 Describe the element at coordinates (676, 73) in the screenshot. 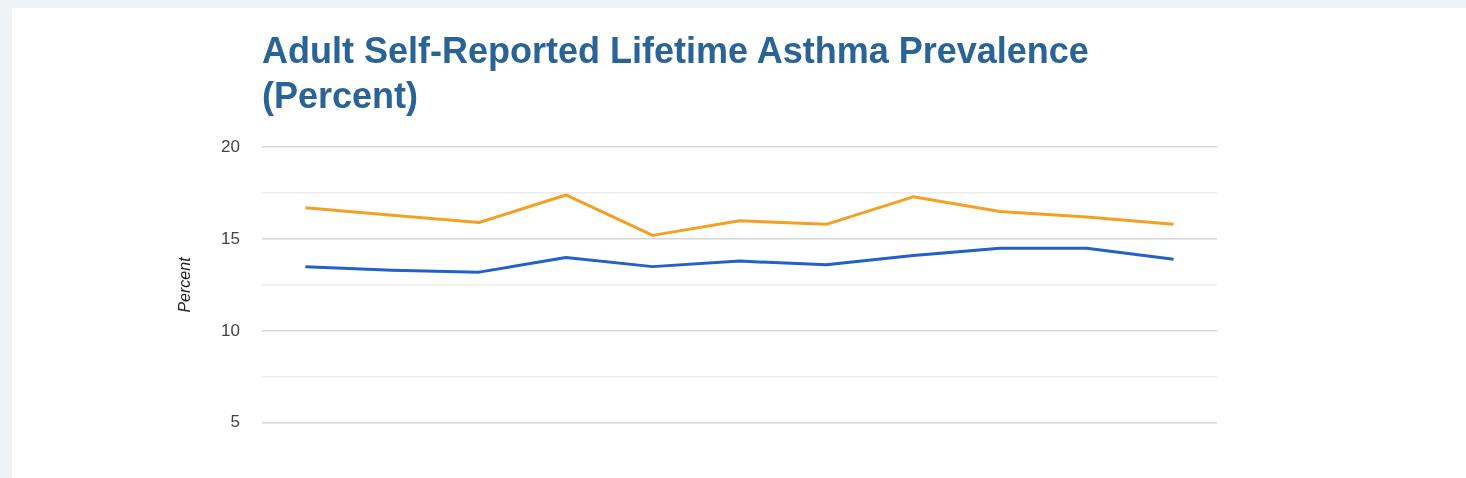

I see `chart-title: Adult Self-Reported Lifetime Asthma Prevalence (Percent)` at that location.